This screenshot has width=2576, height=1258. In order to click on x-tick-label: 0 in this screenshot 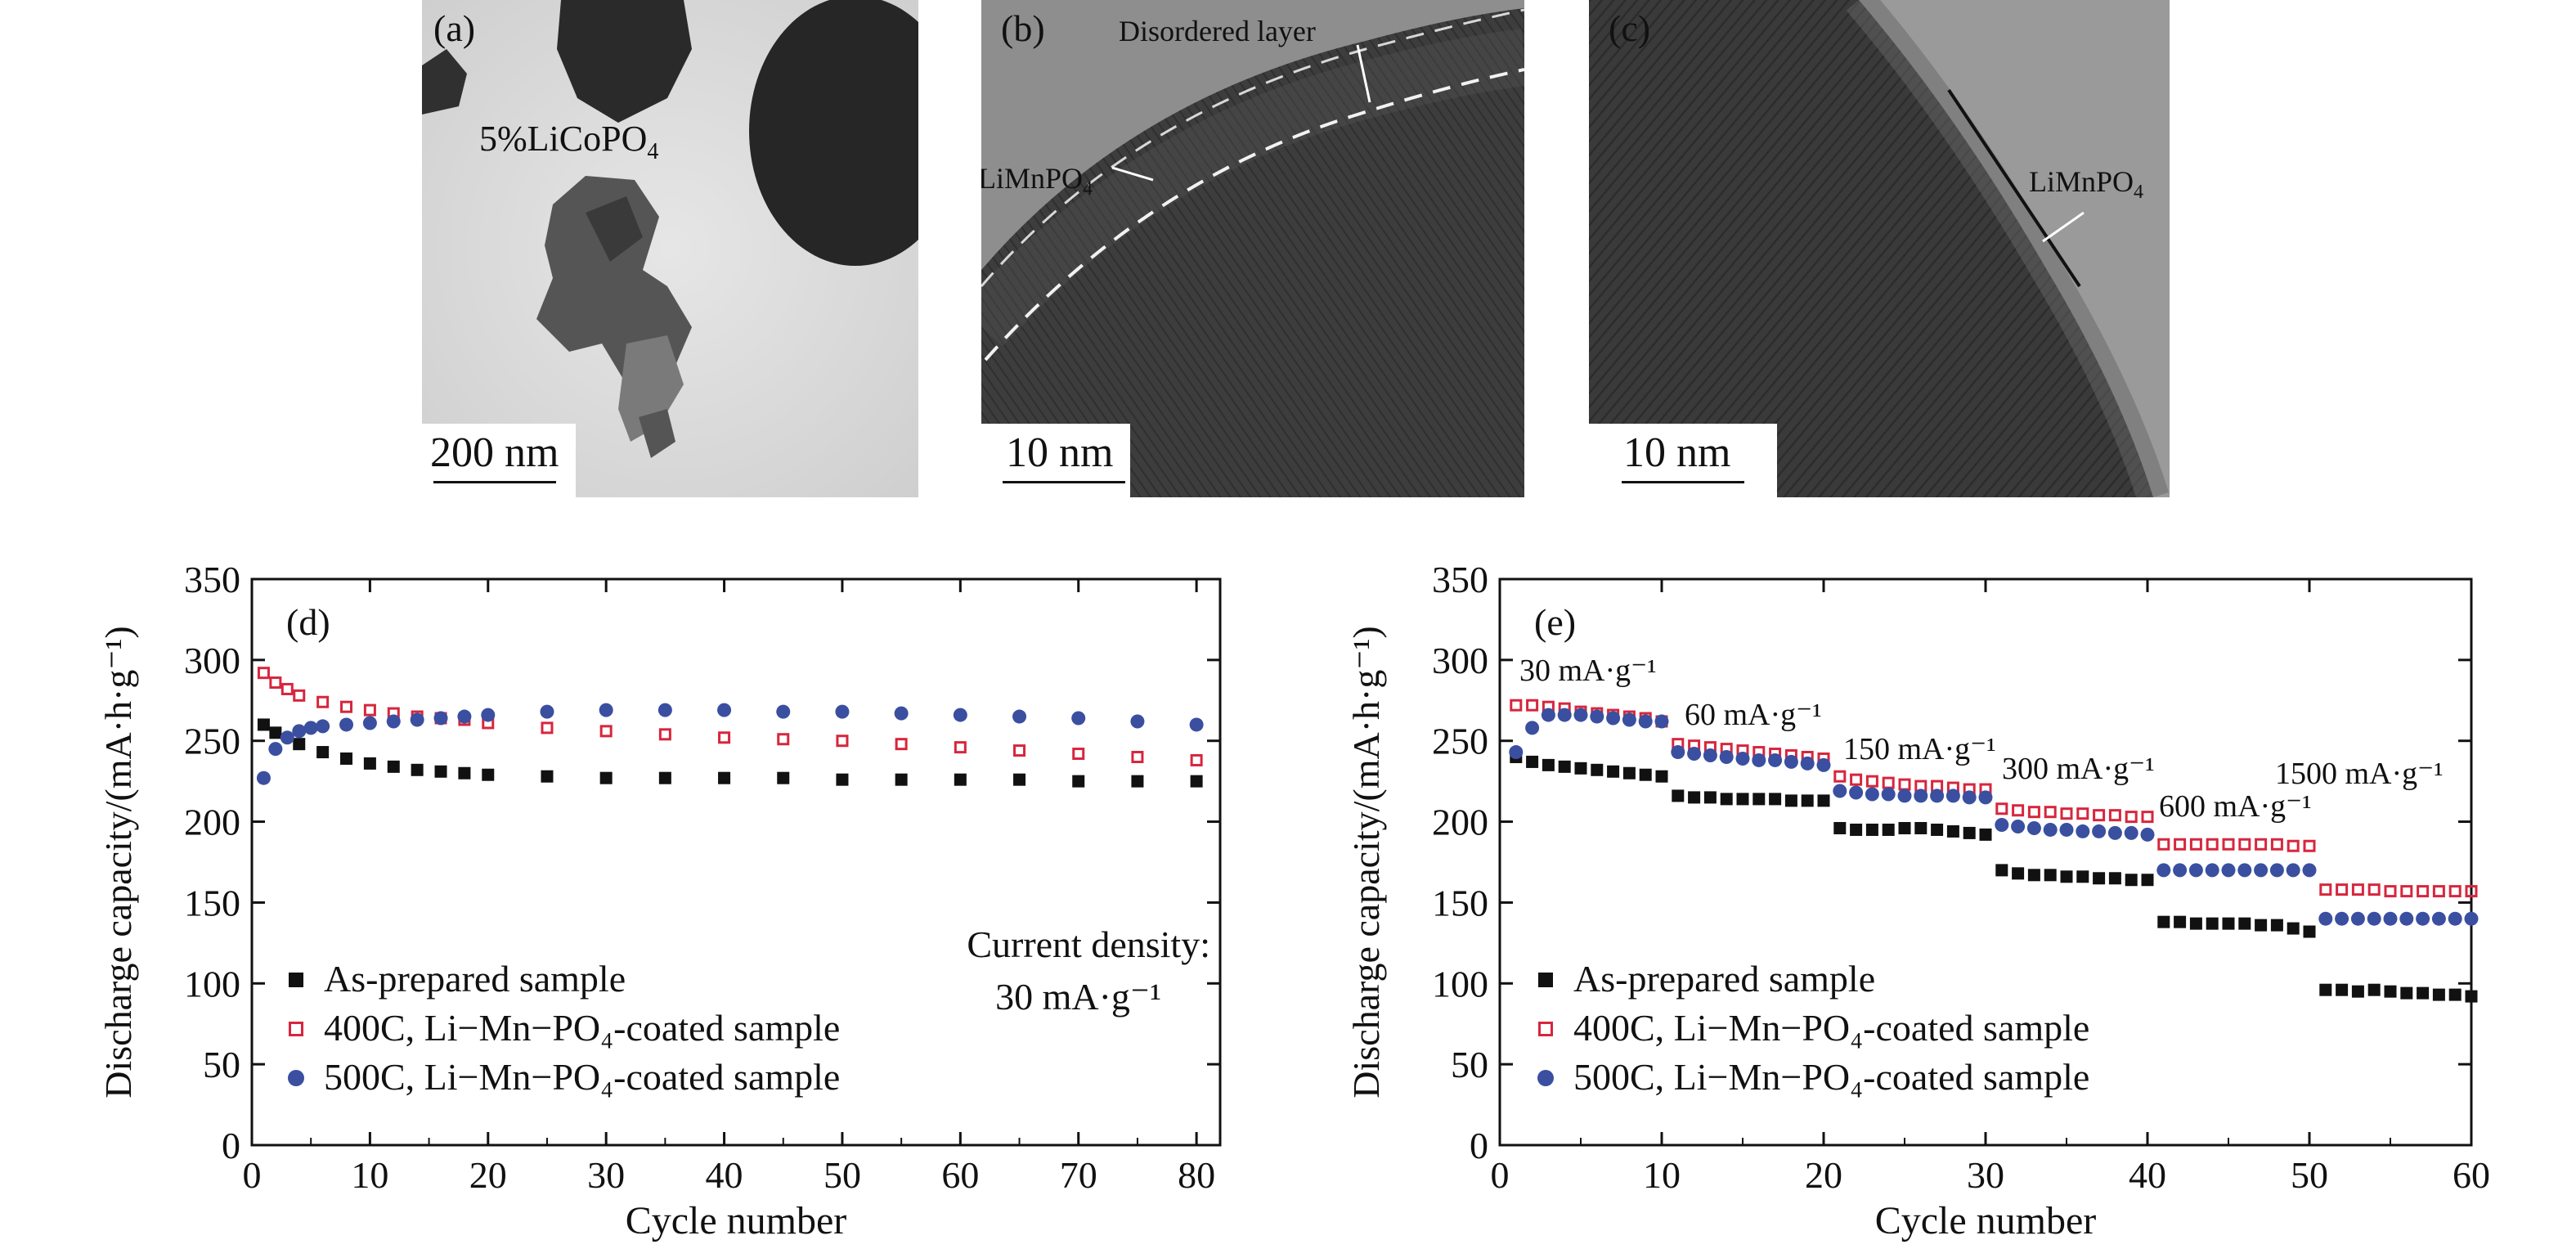, I will do `click(1500, 1175)`.